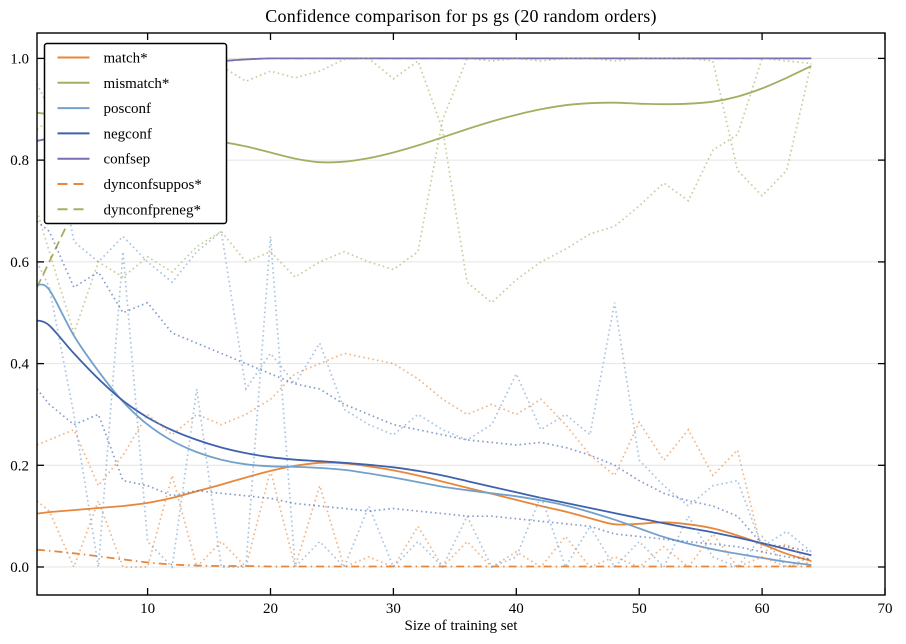 Image resolution: width=906 pixels, height=644 pixels. What do you see at coordinates (19, 568) in the screenshot?
I see `y-tick-label-0: 0.0` at bounding box center [19, 568].